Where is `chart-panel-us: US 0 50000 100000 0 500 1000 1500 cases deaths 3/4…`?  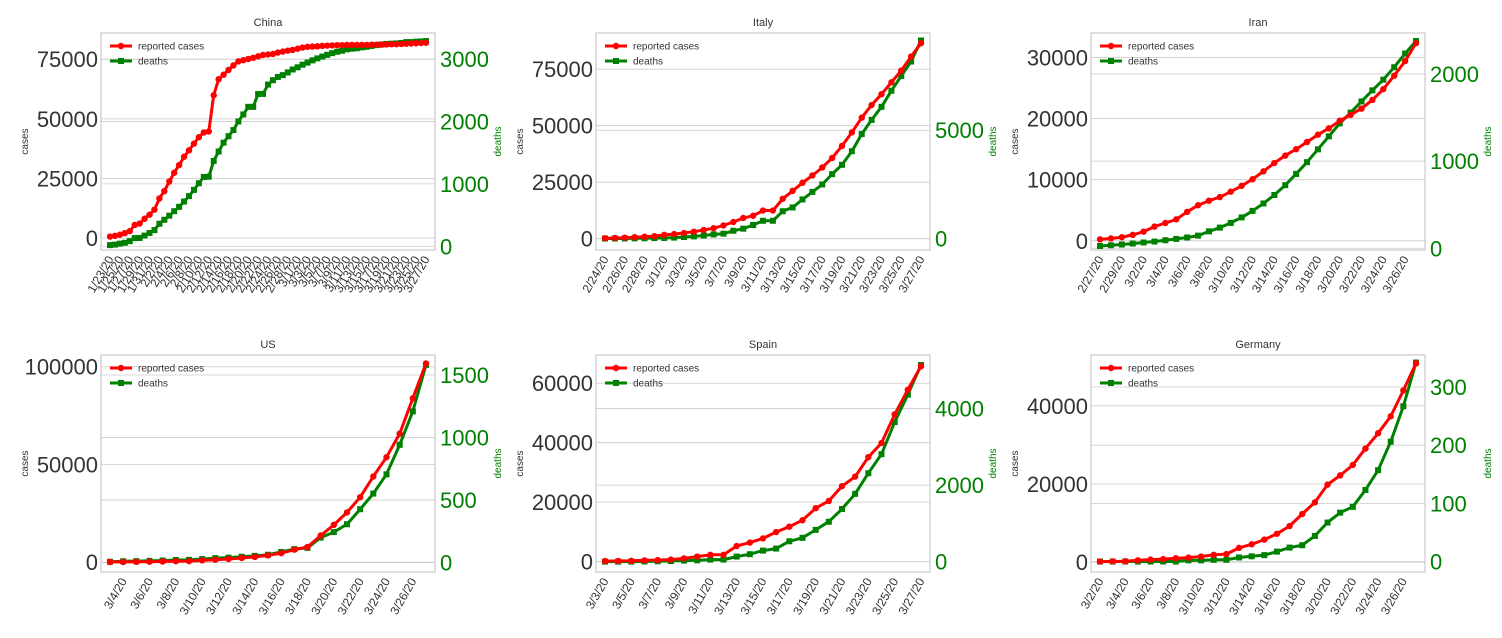
chart-panel-us: US 0 50000 100000 0 500 1000 1500 cases deaths 3/4… is located at coordinates (262, 478).